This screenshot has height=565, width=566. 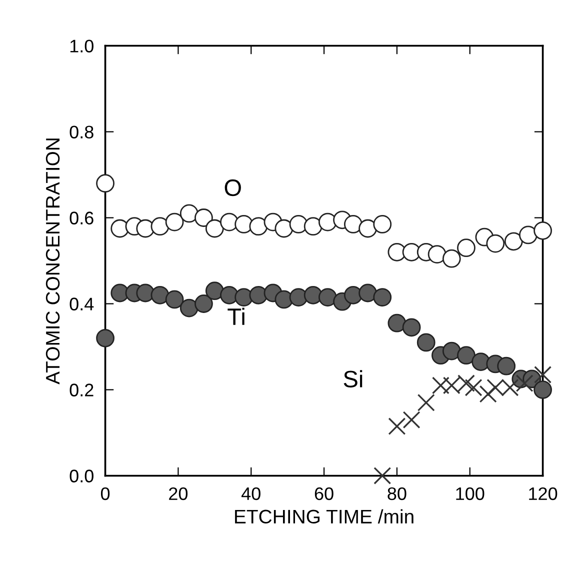 I want to click on x-axis-title: ETCHING TIME /min, so click(x=324, y=516).